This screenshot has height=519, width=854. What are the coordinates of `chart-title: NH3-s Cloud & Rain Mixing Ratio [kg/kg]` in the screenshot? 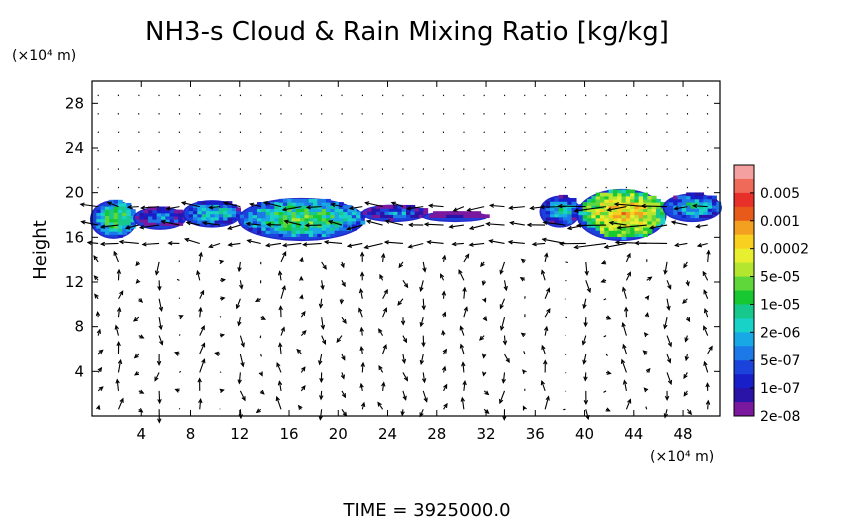 It's located at (407, 32).